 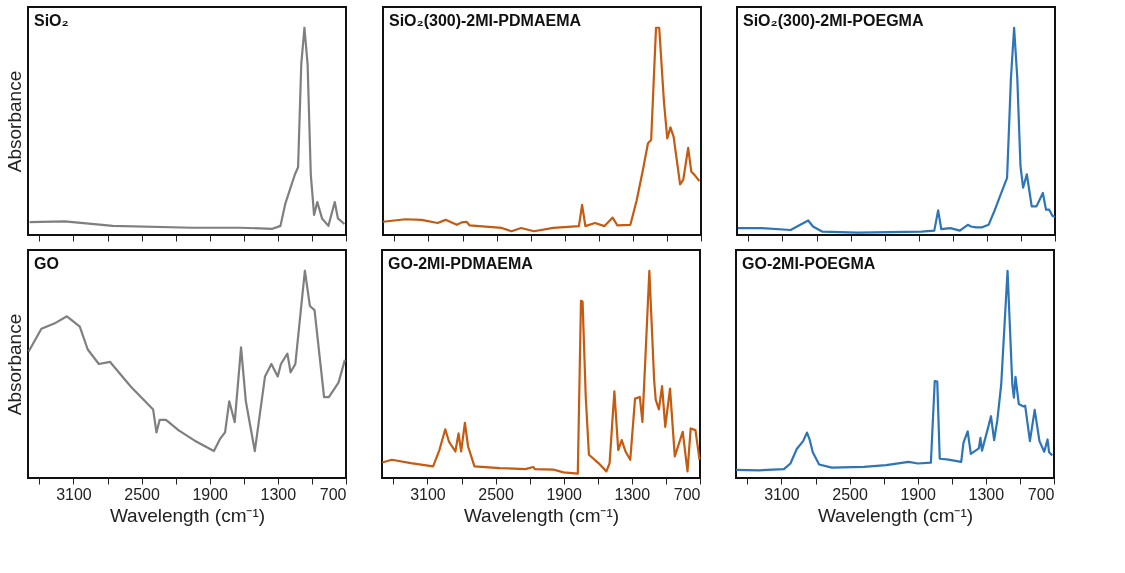 I want to click on chart-title: SiO₂, so click(x=51, y=20).